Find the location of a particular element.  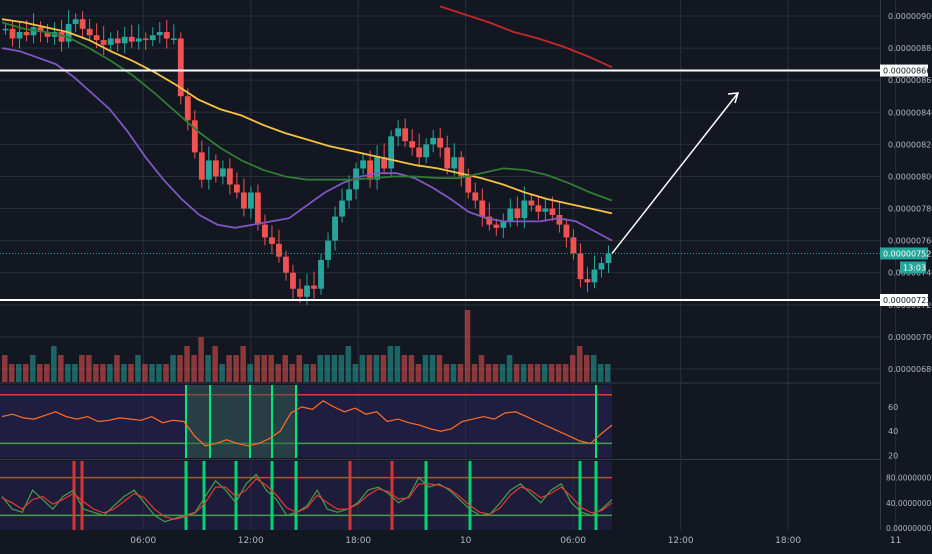

y-tick-label: 0.00000840 is located at coordinates (910, 112).